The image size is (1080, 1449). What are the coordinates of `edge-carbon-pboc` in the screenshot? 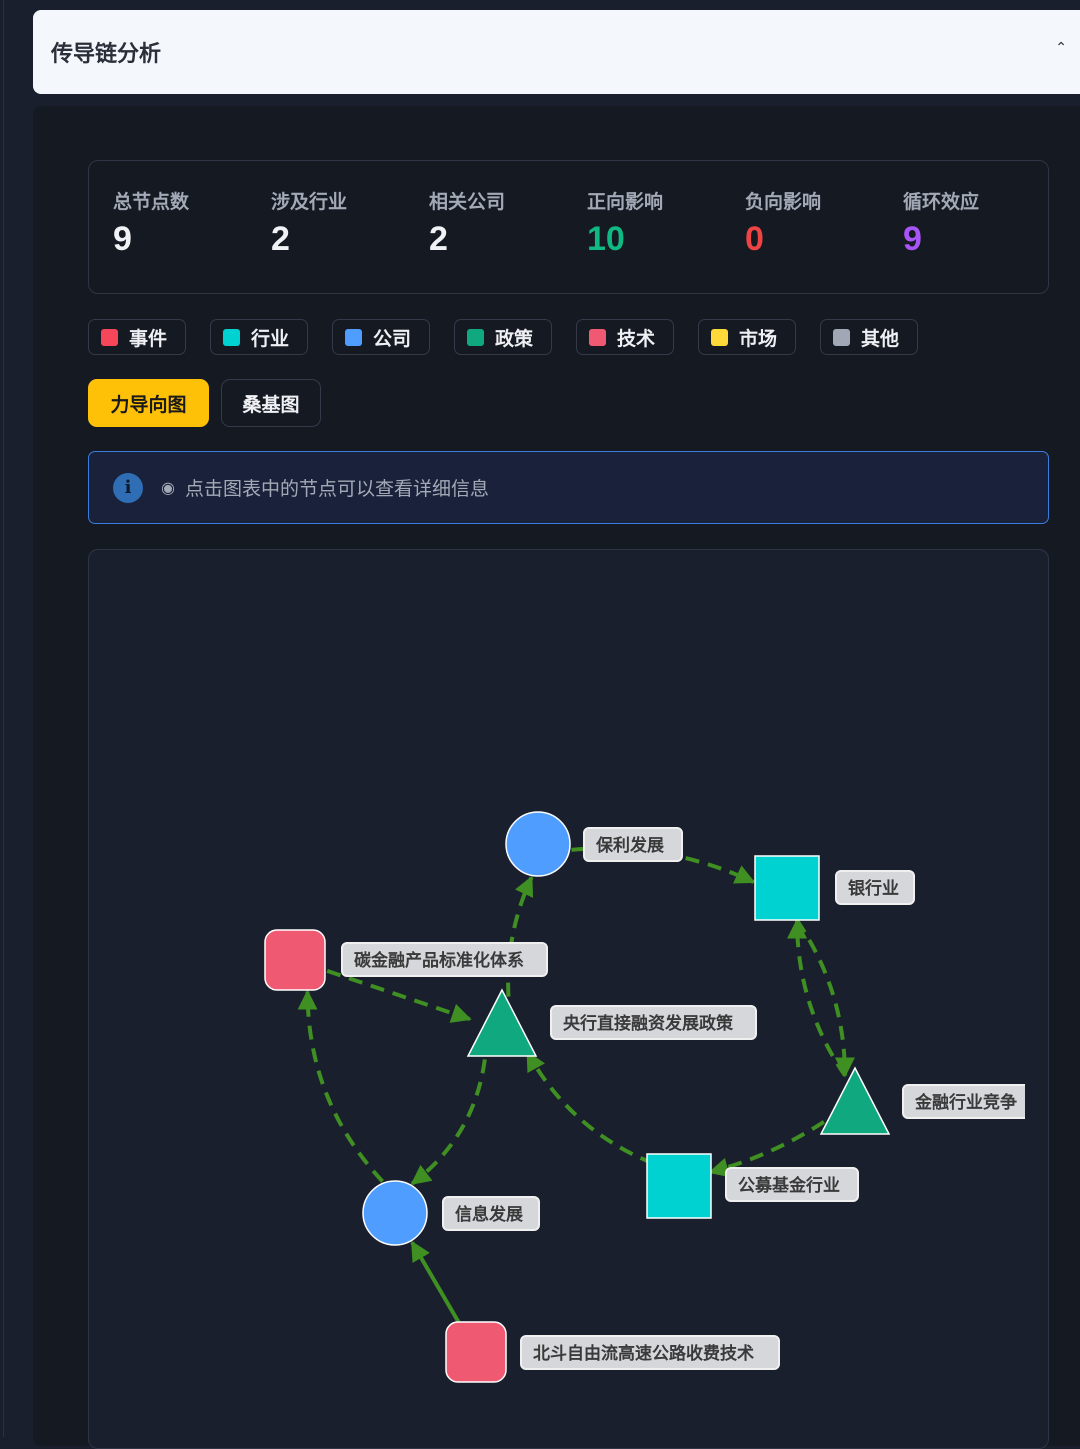 It's located at (399, 995).